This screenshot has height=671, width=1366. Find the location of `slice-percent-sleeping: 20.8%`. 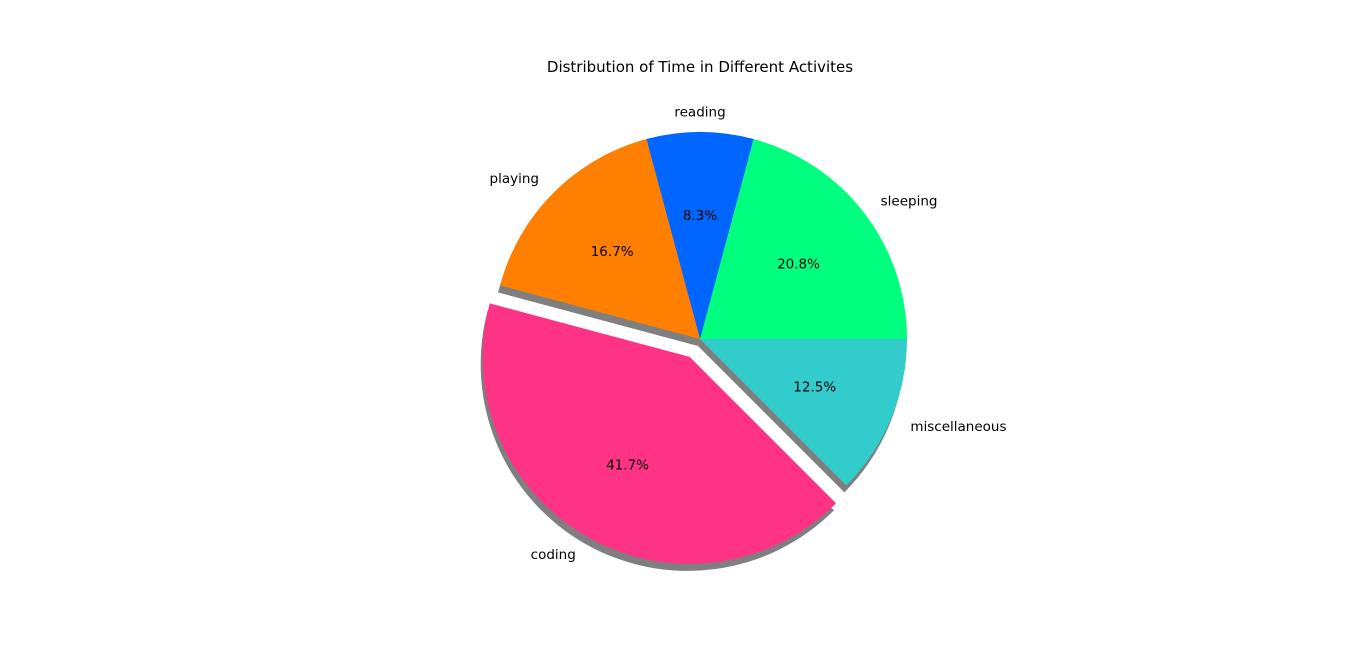

slice-percent-sleeping: 20.8% is located at coordinates (798, 264).